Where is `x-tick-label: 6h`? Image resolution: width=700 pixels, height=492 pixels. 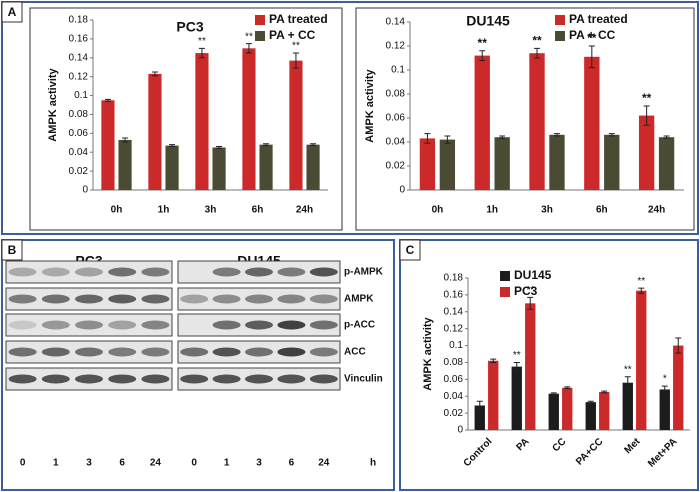 x-tick-label: 6h is located at coordinates (602, 210).